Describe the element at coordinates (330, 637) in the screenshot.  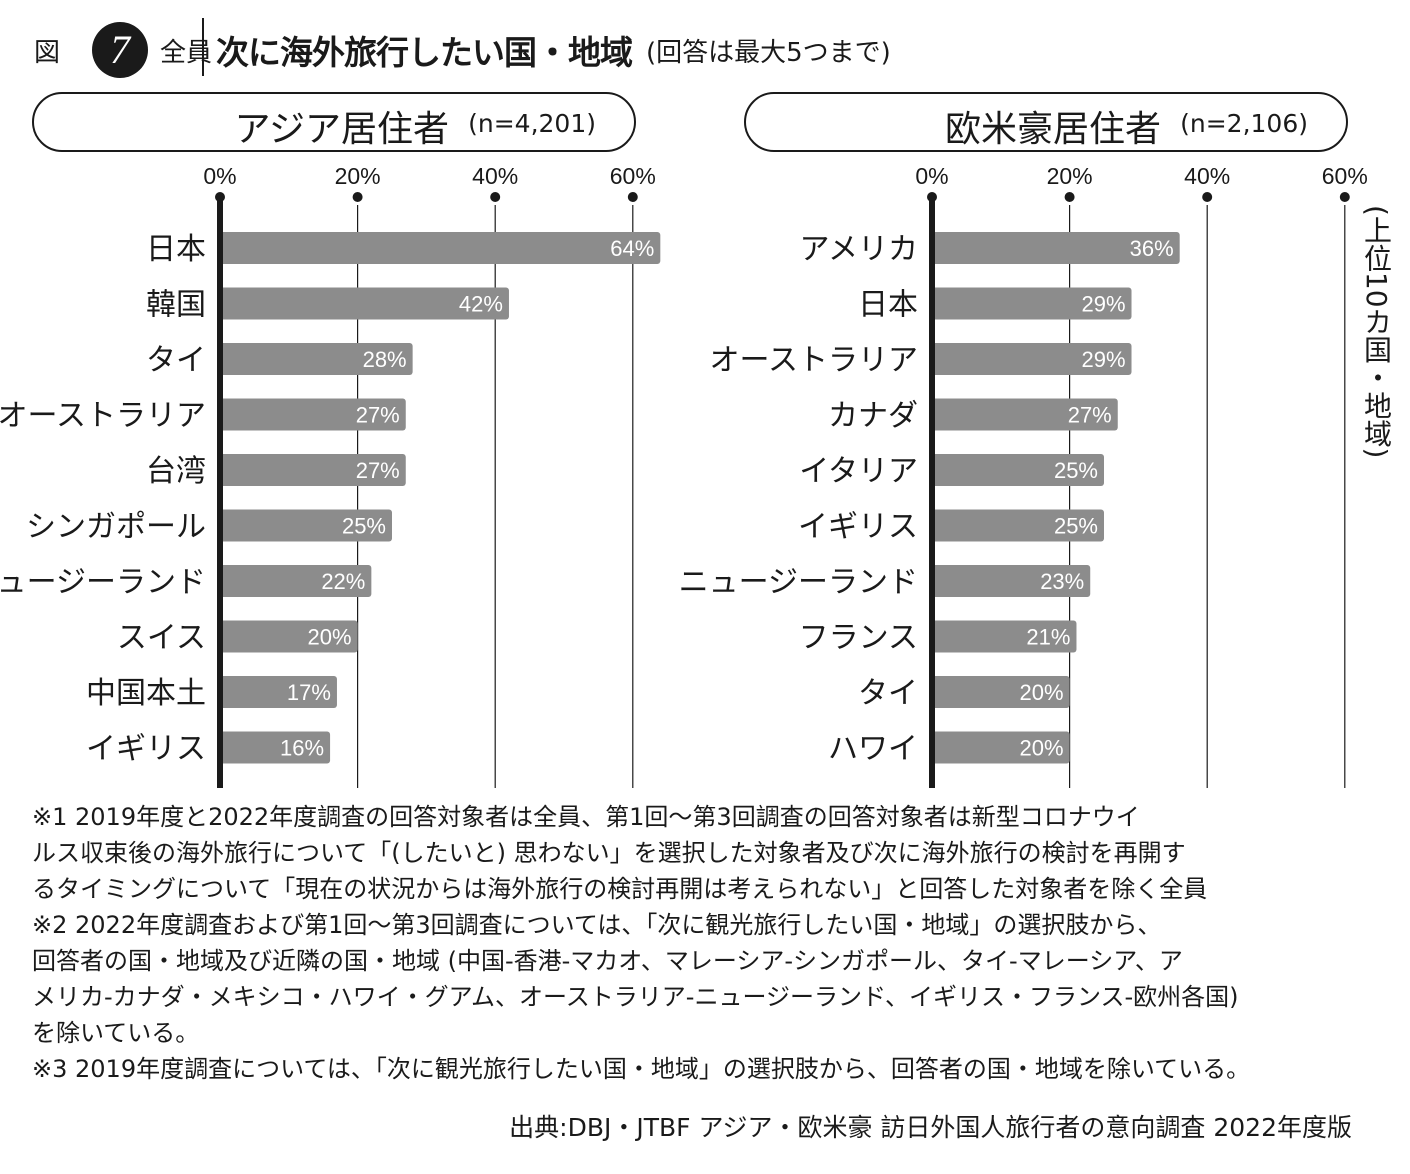
I see `asia-value-label: 20%` at that location.